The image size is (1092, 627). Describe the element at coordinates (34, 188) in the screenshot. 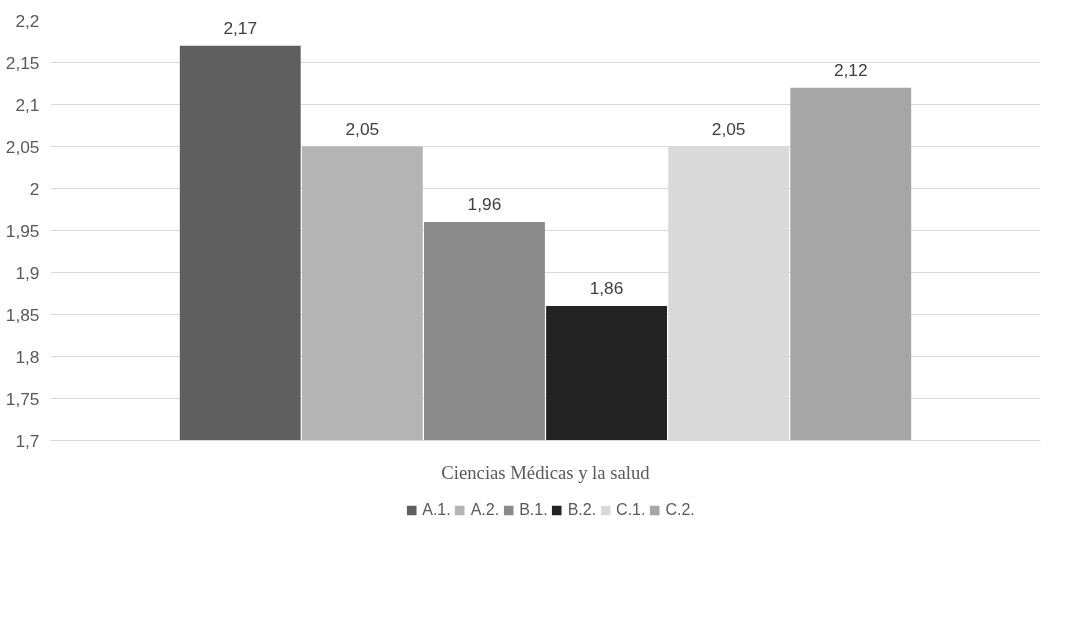

I see `y-tick-label: 2` at that location.